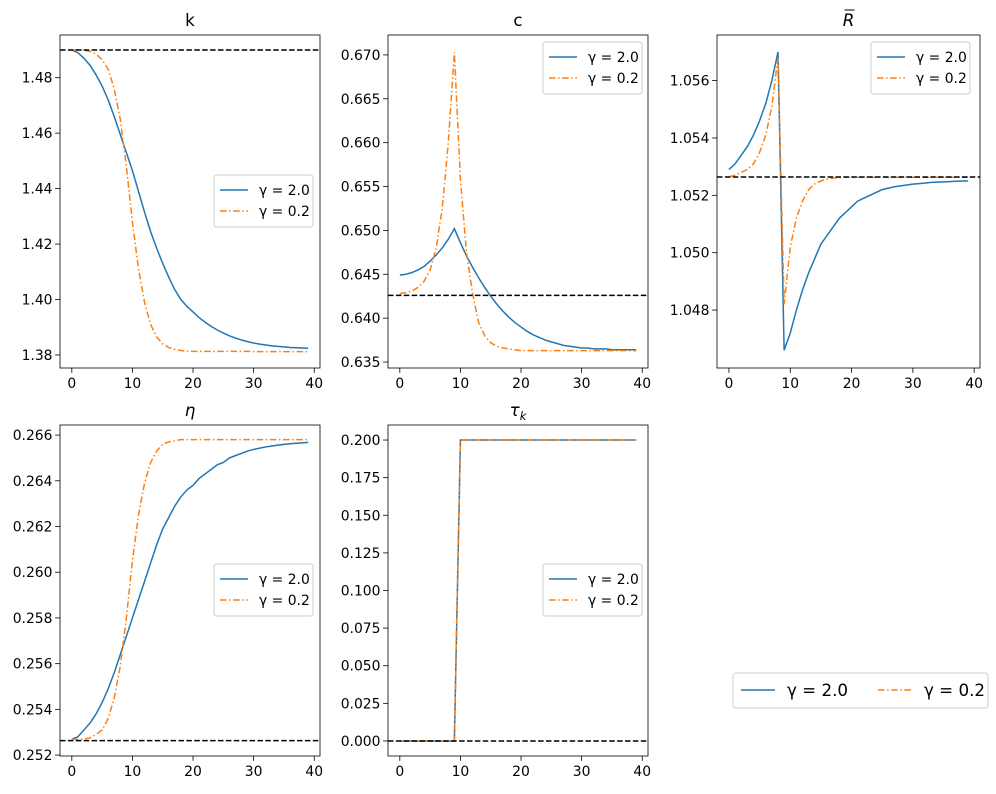 This screenshot has height=794, width=996. What do you see at coordinates (37, 190) in the screenshot?
I see `y-tick-label: 1.44` at bounding box center [37, 190].